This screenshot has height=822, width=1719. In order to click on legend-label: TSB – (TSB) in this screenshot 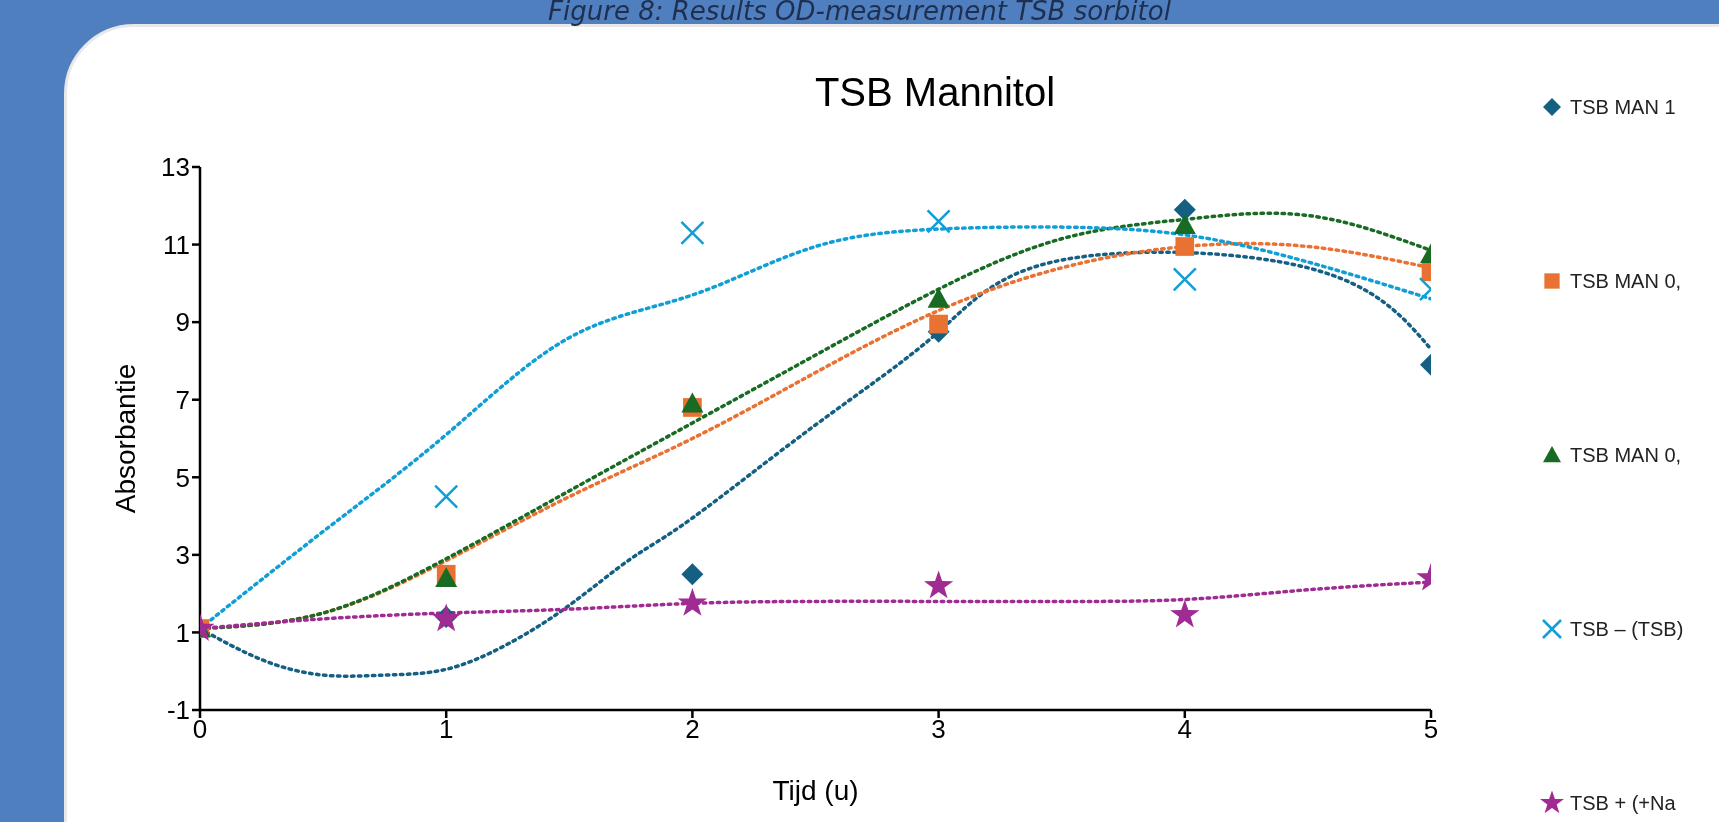, I will do `click(1627, 629)`.